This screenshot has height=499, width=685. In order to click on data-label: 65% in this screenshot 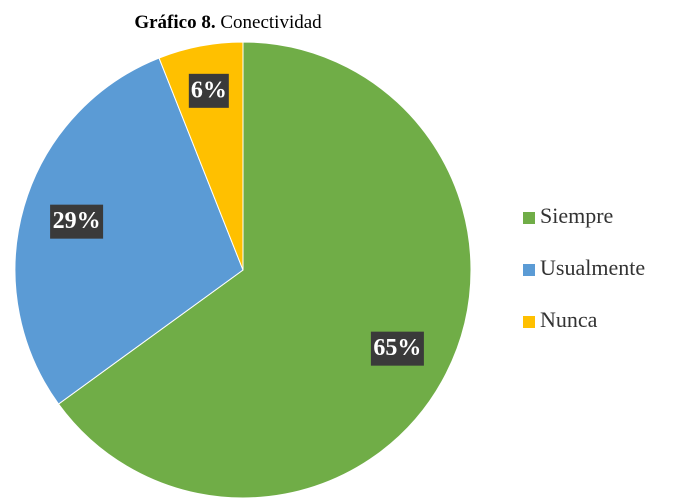, I will do `click(397, 348)`.